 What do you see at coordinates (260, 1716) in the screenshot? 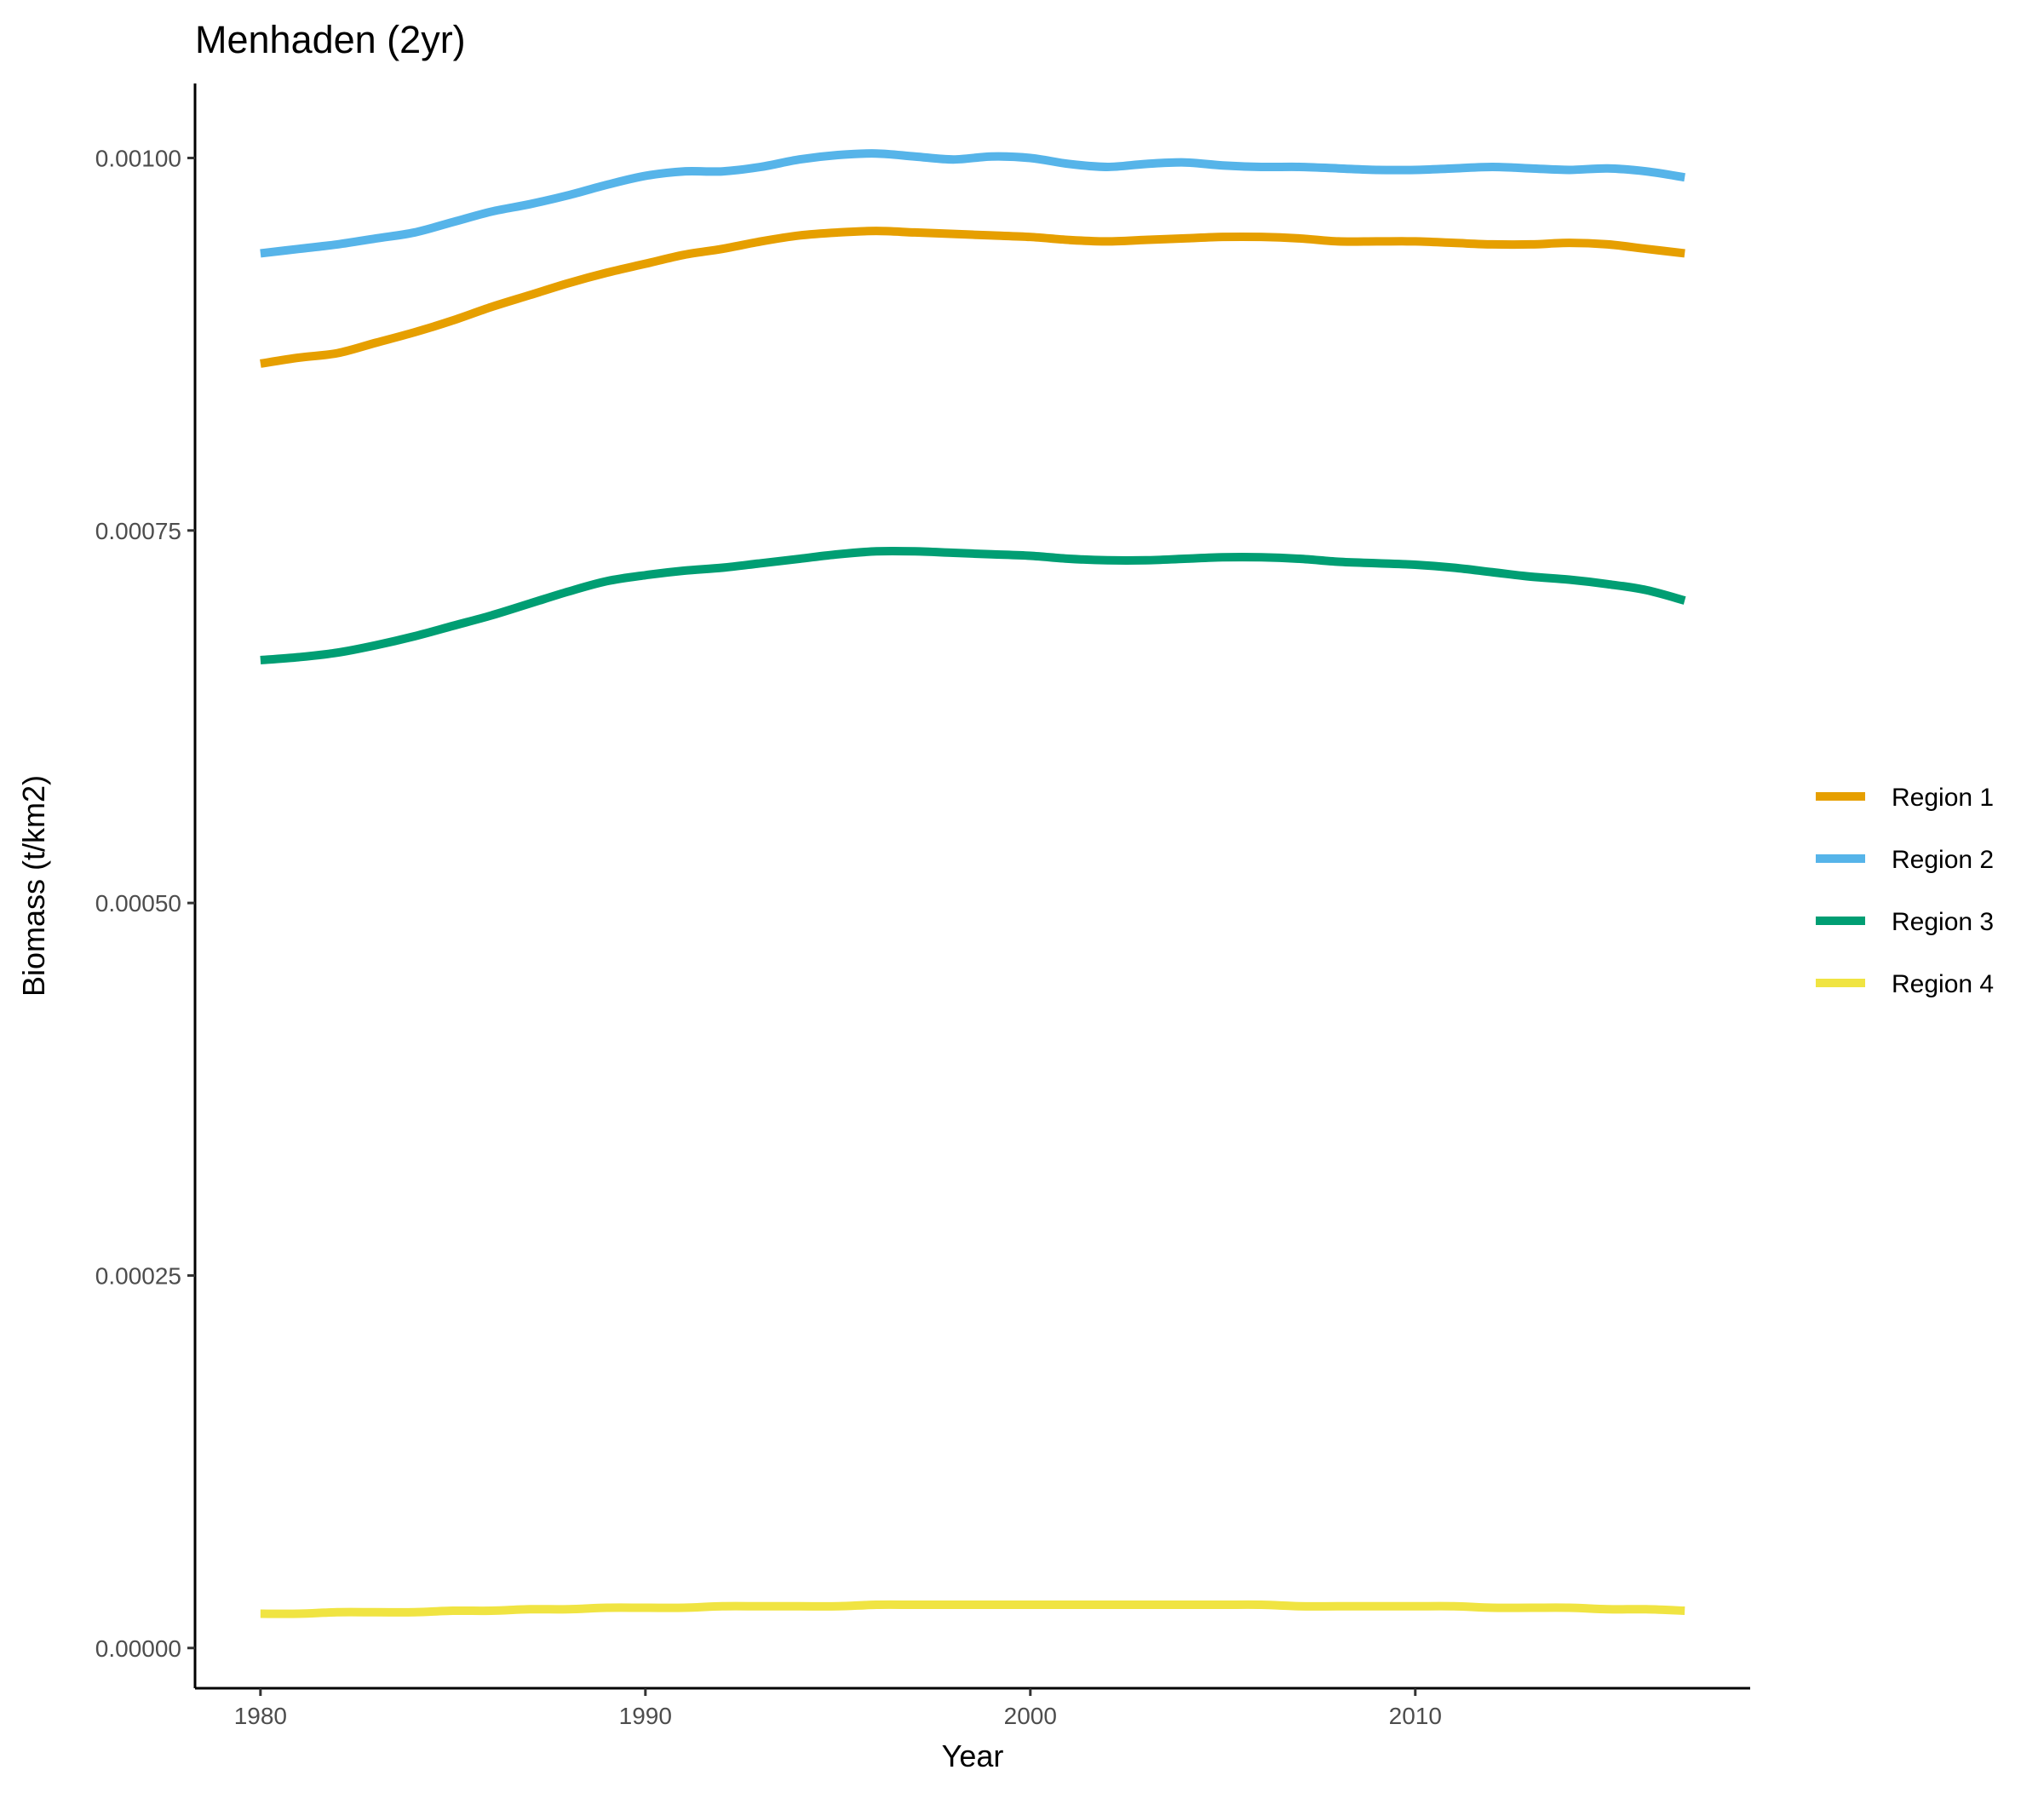
I see `x-tick-label: 1980` at bounding box center [260, 1716].